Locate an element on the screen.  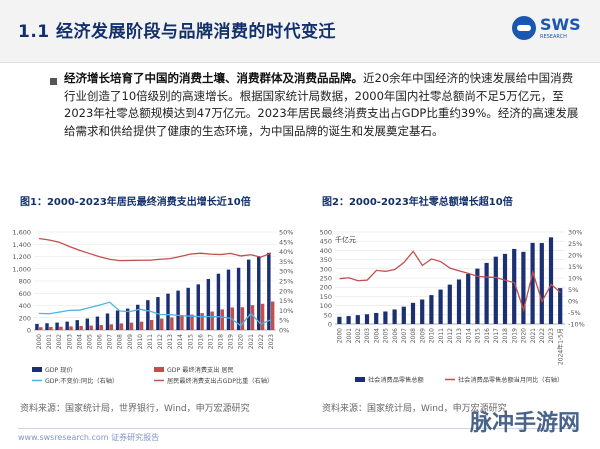
x-tick-label: 2006 is located at coordinates (100, 341).